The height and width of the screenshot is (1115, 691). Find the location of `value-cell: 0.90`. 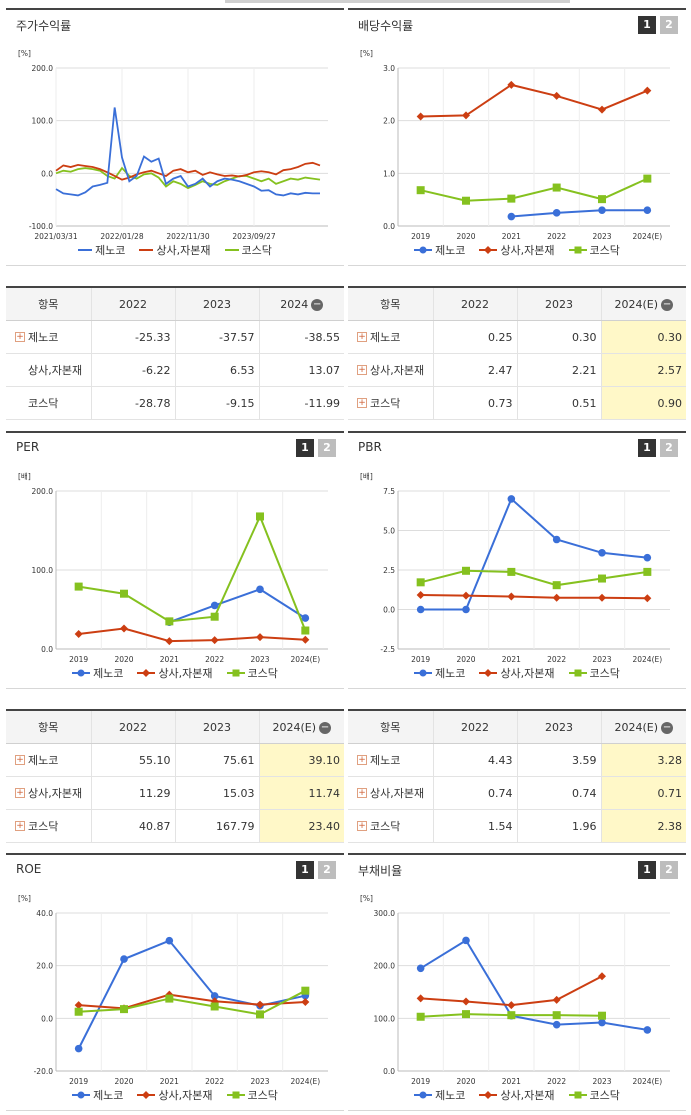

value-cell: 0.90 is located at coordinates (643, 403).